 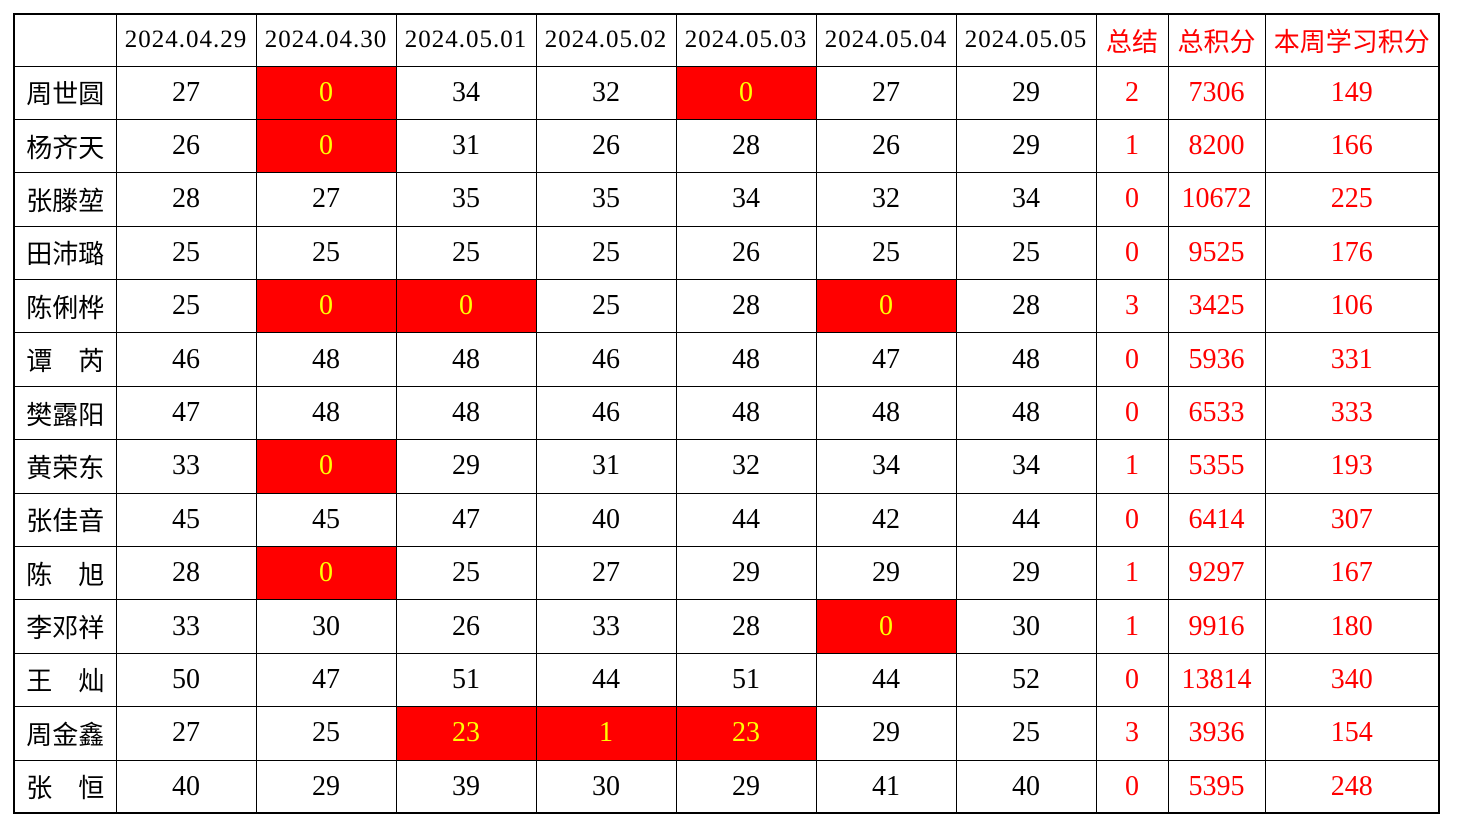 I want to click on week-points-cell: 307, so click(x=1352, y=520).